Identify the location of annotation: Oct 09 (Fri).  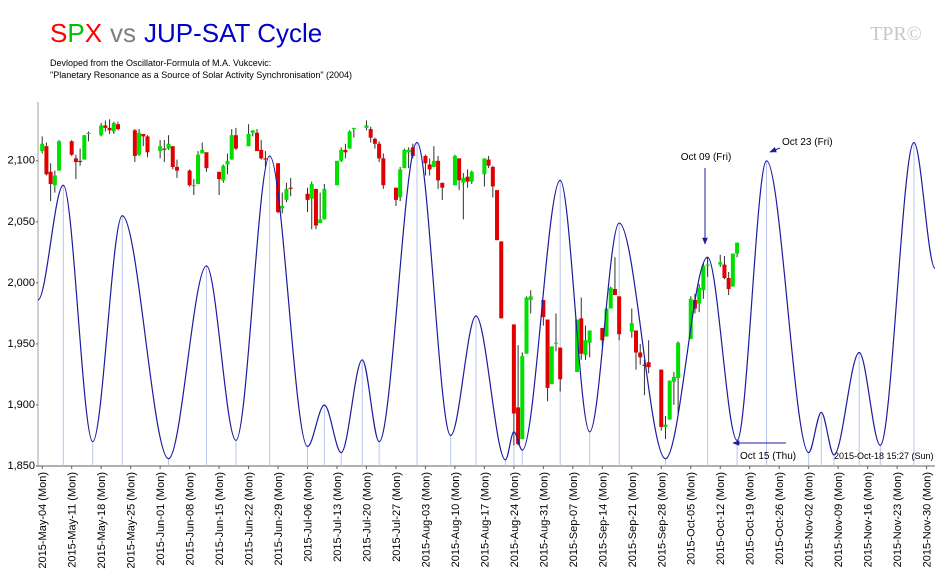
(706, 157).